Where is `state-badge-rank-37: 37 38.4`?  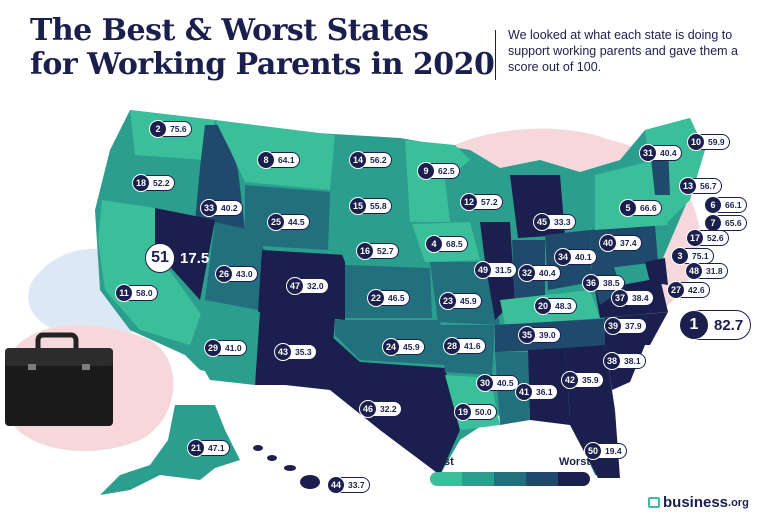 state-badge-rank-37: 37 38.4 is located at coordinates (632, 298).